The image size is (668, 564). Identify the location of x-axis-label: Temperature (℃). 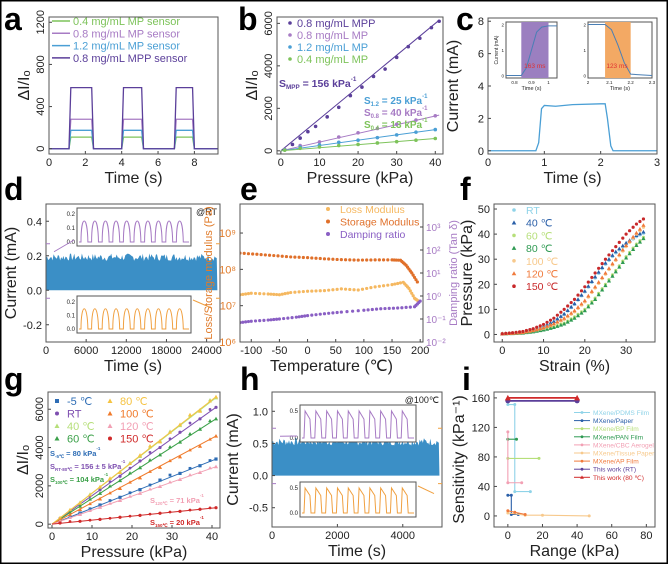
(331, 366).